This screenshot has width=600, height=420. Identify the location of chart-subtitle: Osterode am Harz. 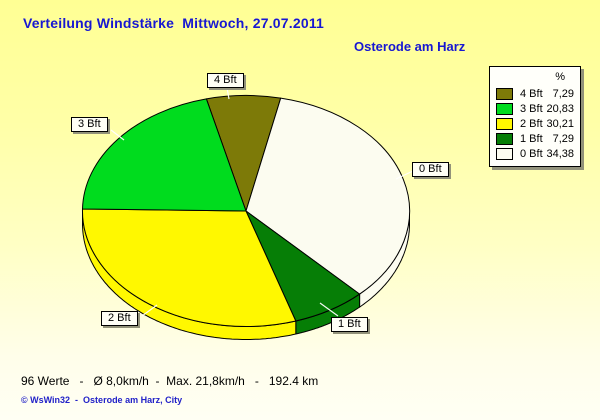
(410, 46).